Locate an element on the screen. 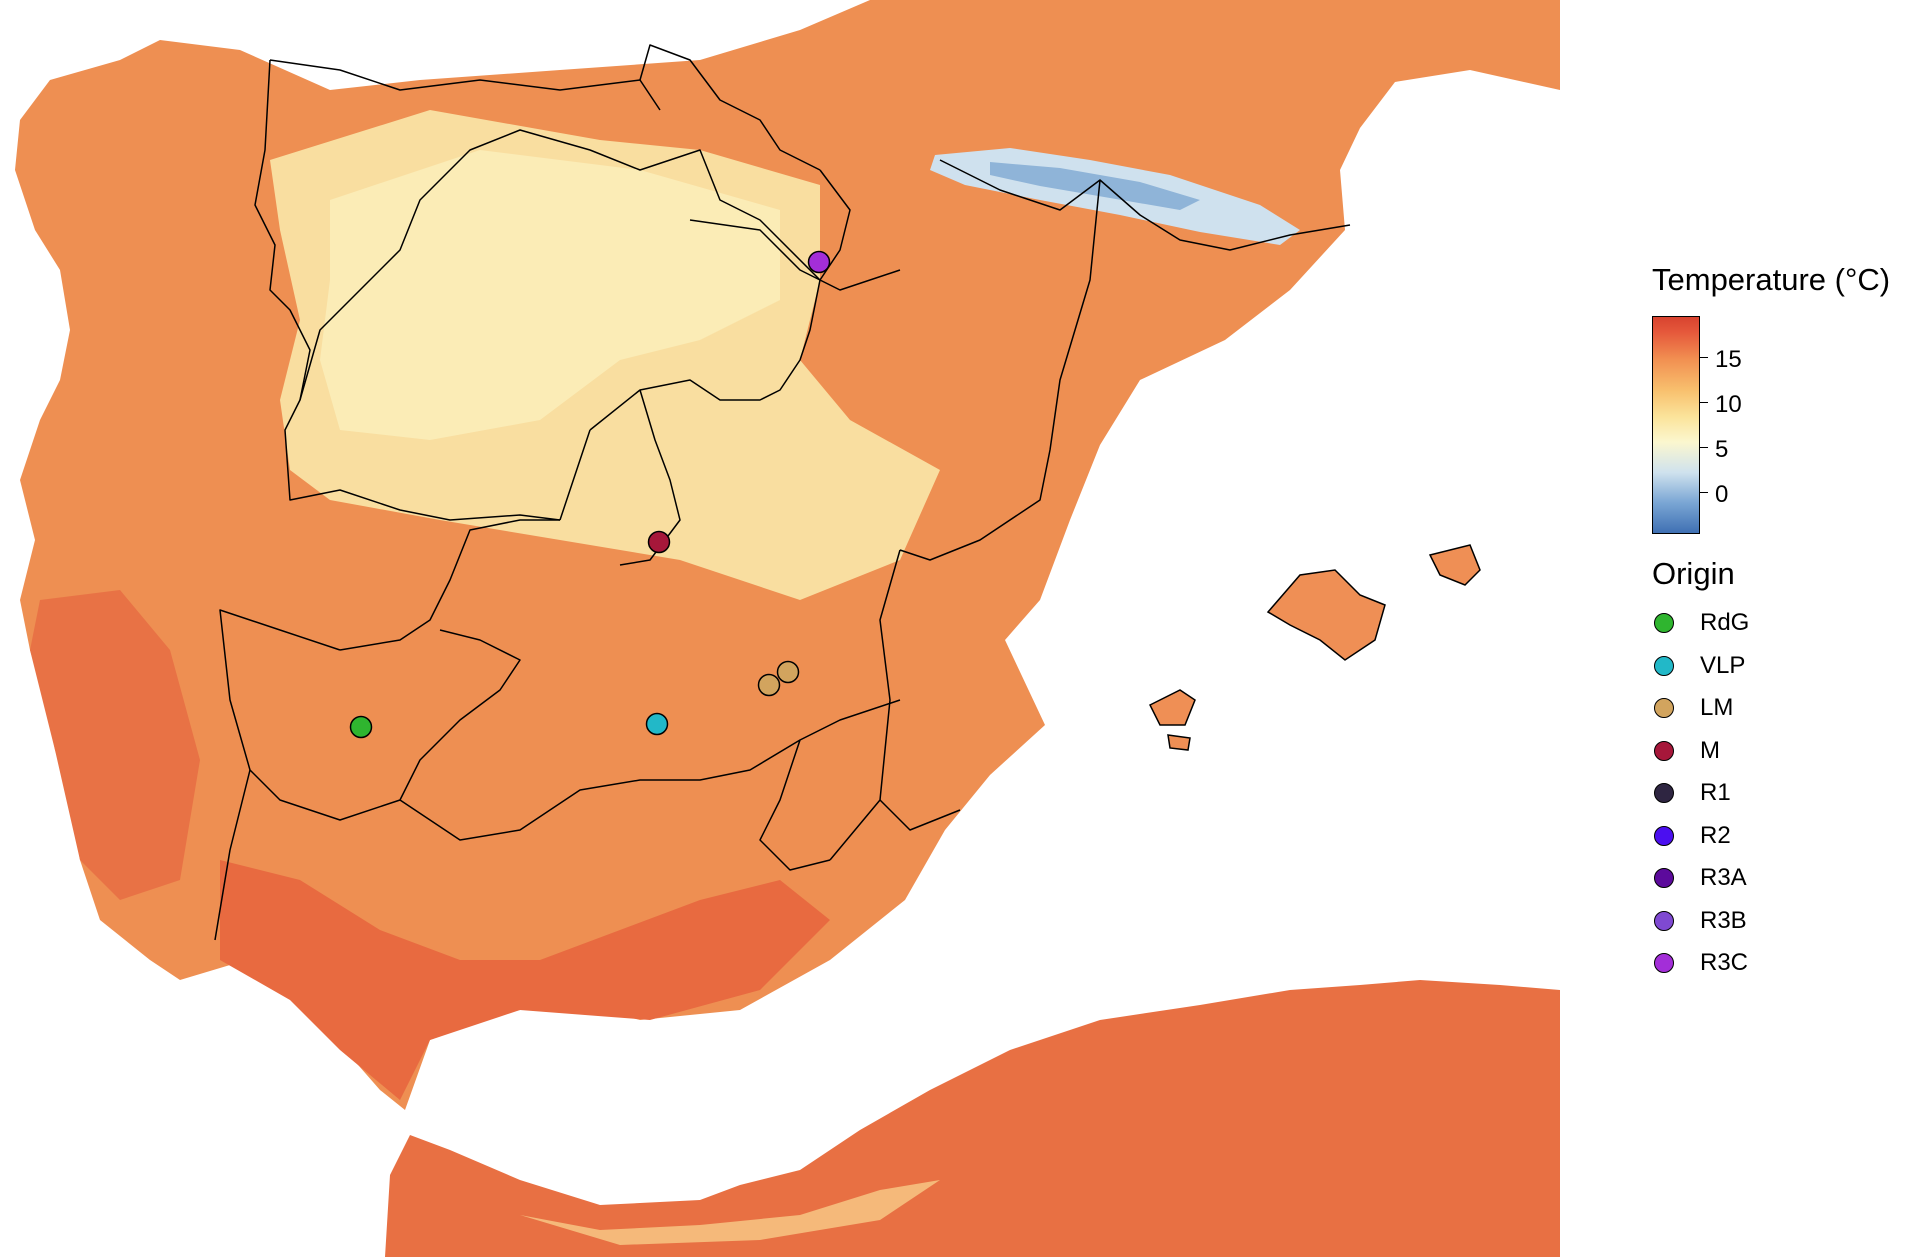 The height and width of the screenshot is (1257, 1920). origin-legend-item: R3C is located at coordinates (1786, 963).